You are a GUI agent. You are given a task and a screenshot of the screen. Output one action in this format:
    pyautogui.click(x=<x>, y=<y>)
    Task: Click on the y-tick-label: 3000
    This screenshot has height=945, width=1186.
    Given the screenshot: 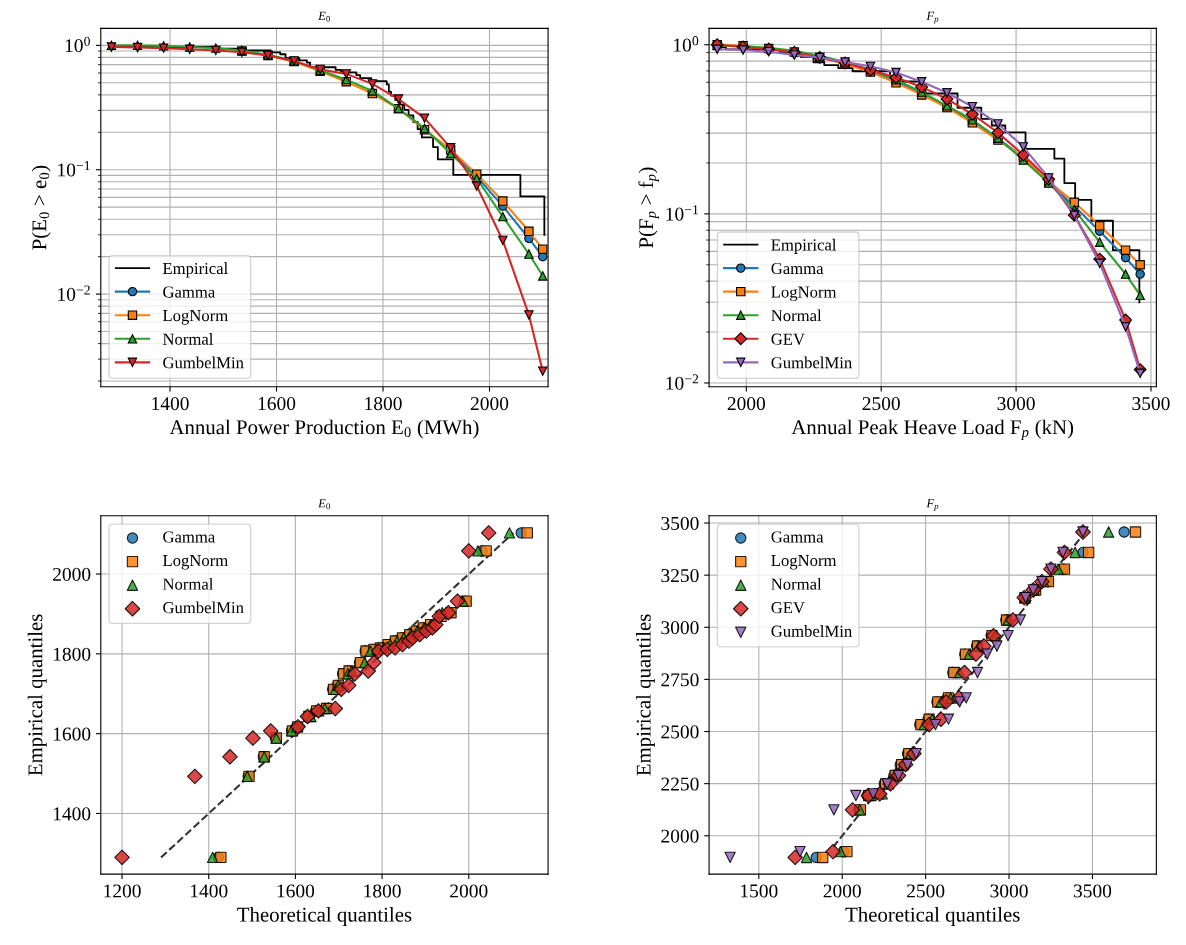 What is the action you would take?
    pyautogui.click(x=680, y=628)
    